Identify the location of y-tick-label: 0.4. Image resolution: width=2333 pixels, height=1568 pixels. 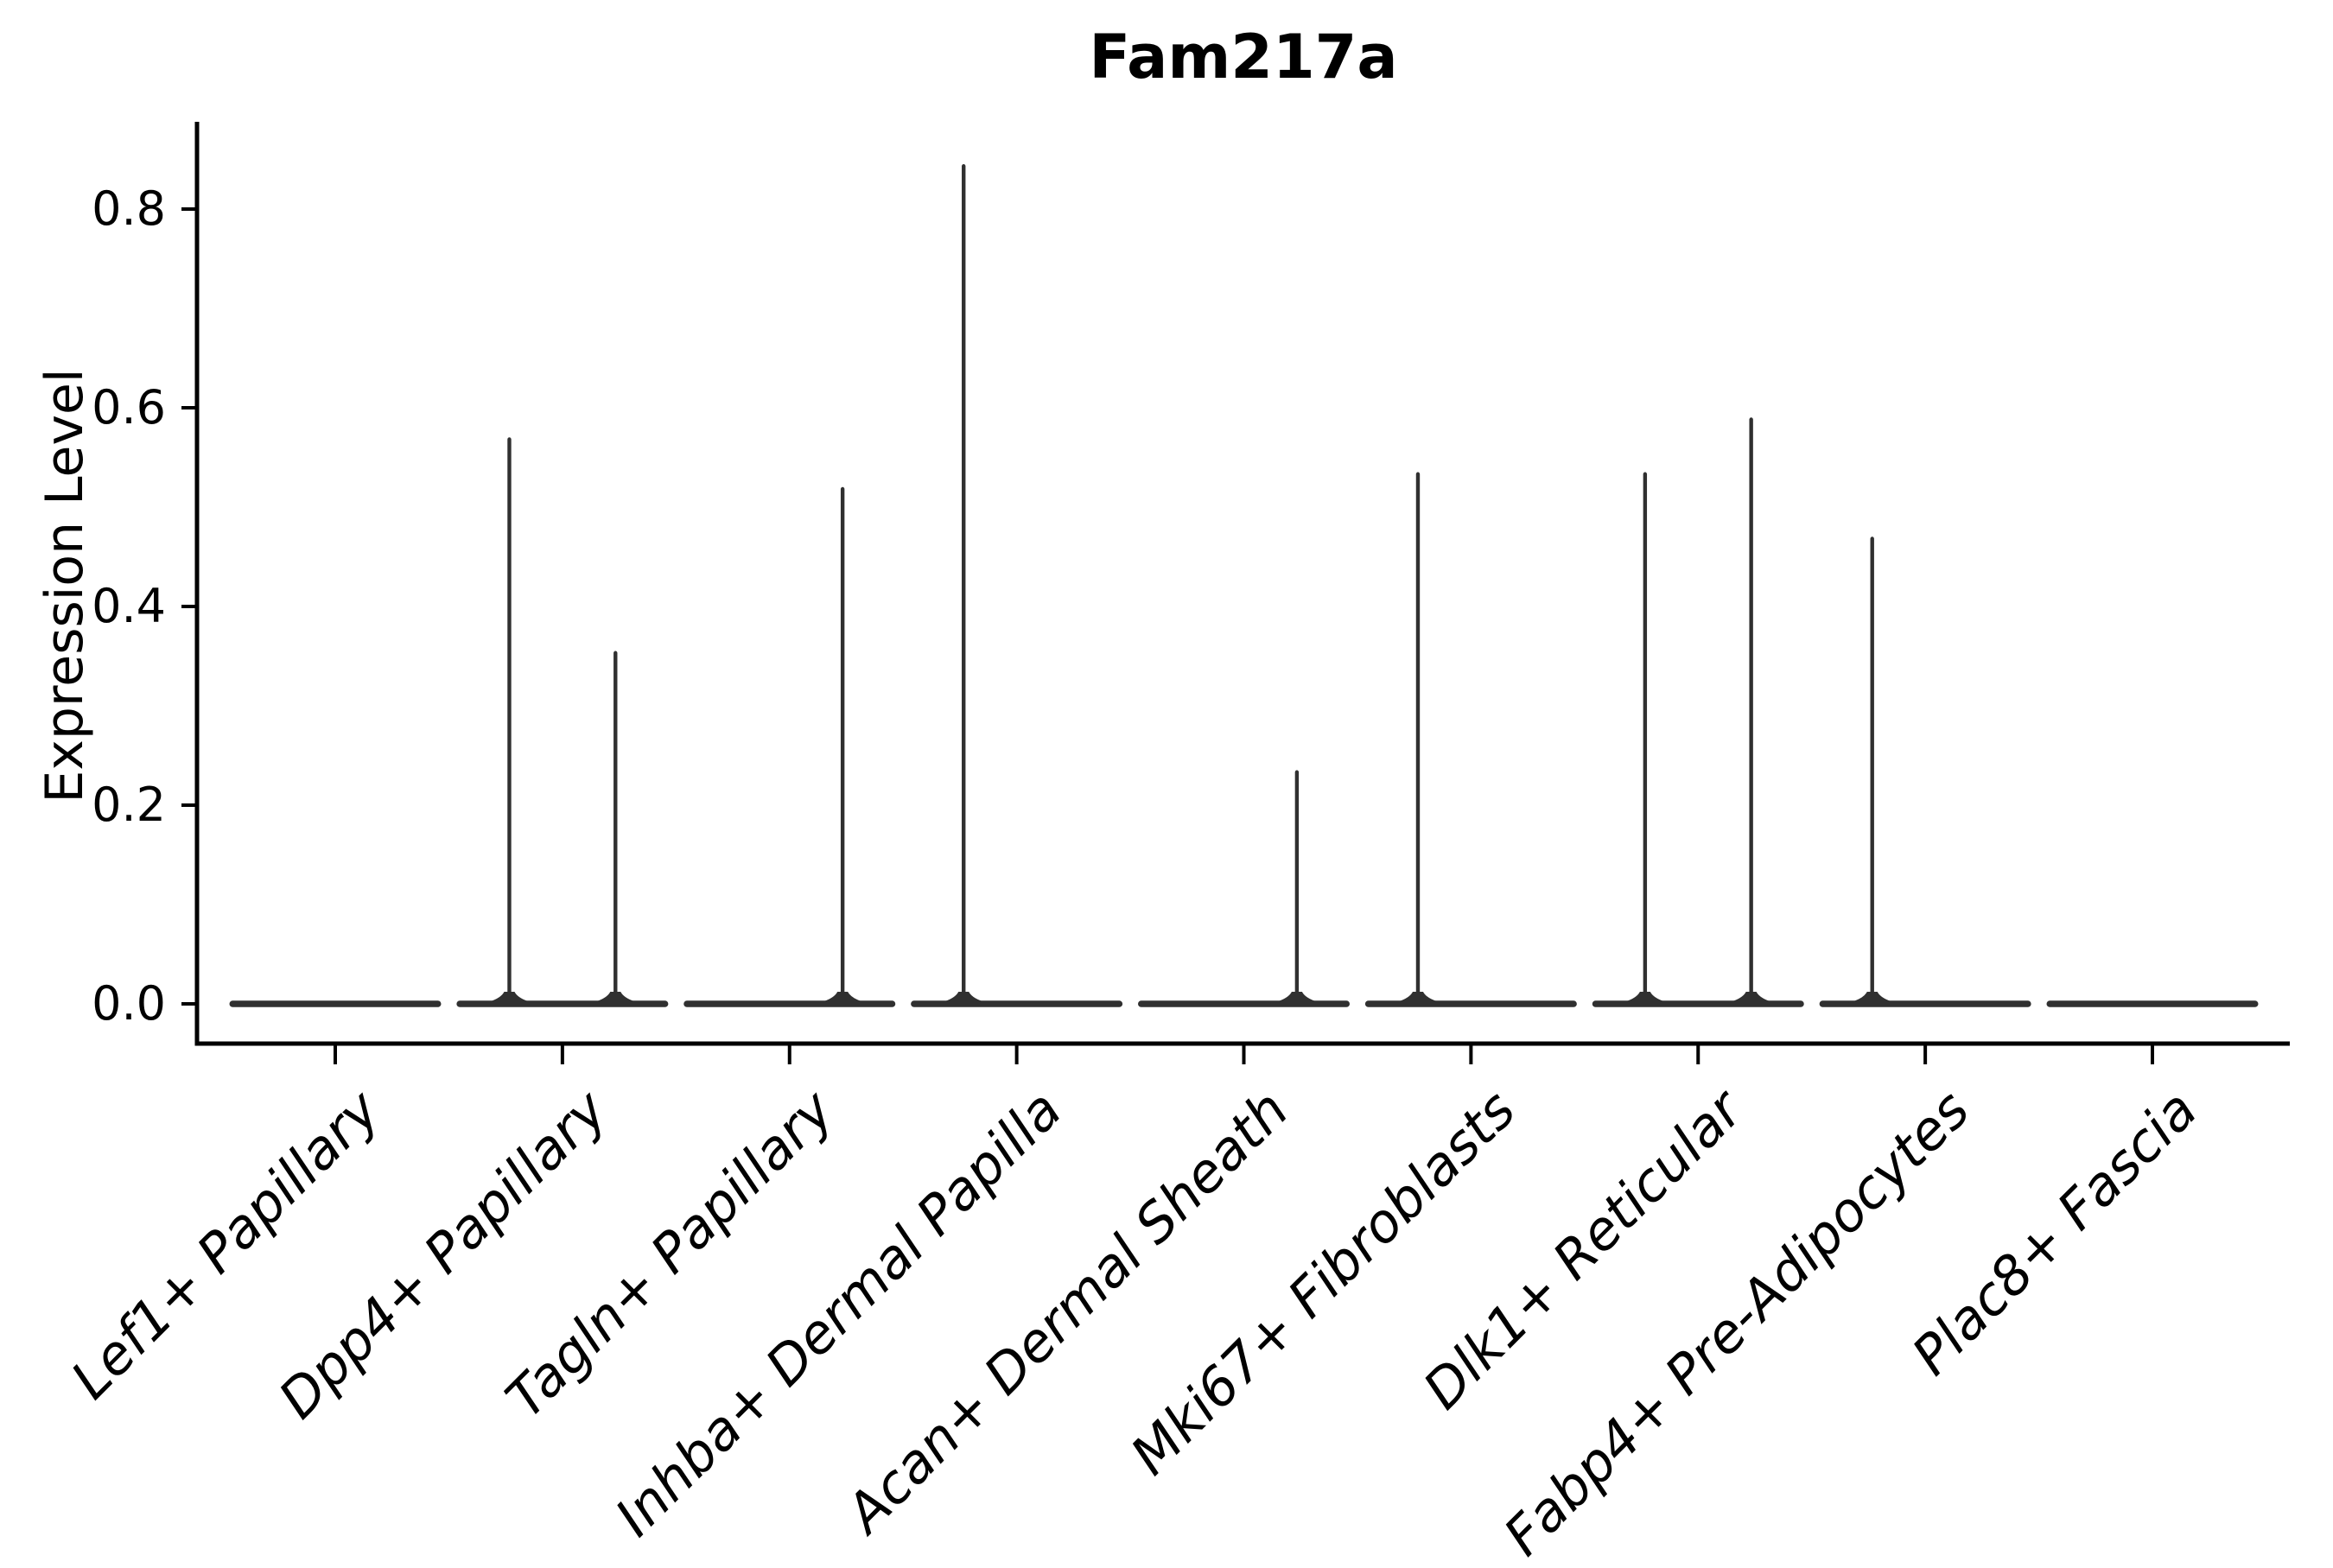
(129, 606).